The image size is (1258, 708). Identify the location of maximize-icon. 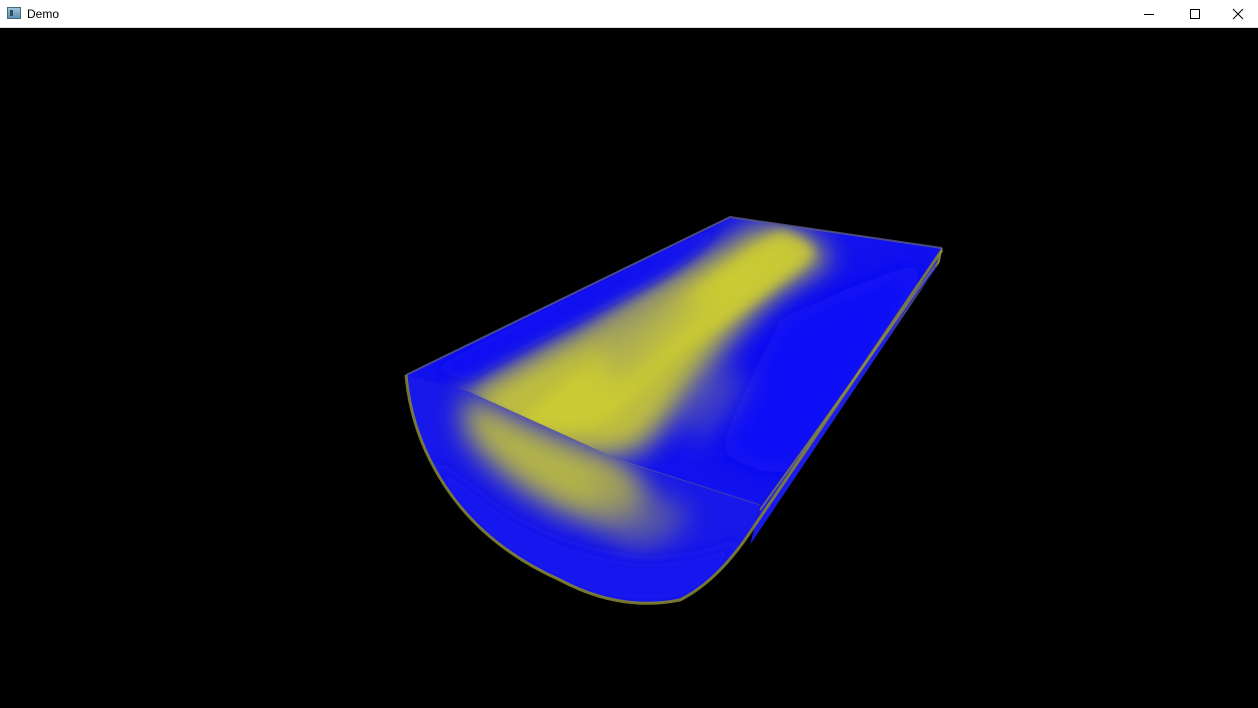
(1195, 14).